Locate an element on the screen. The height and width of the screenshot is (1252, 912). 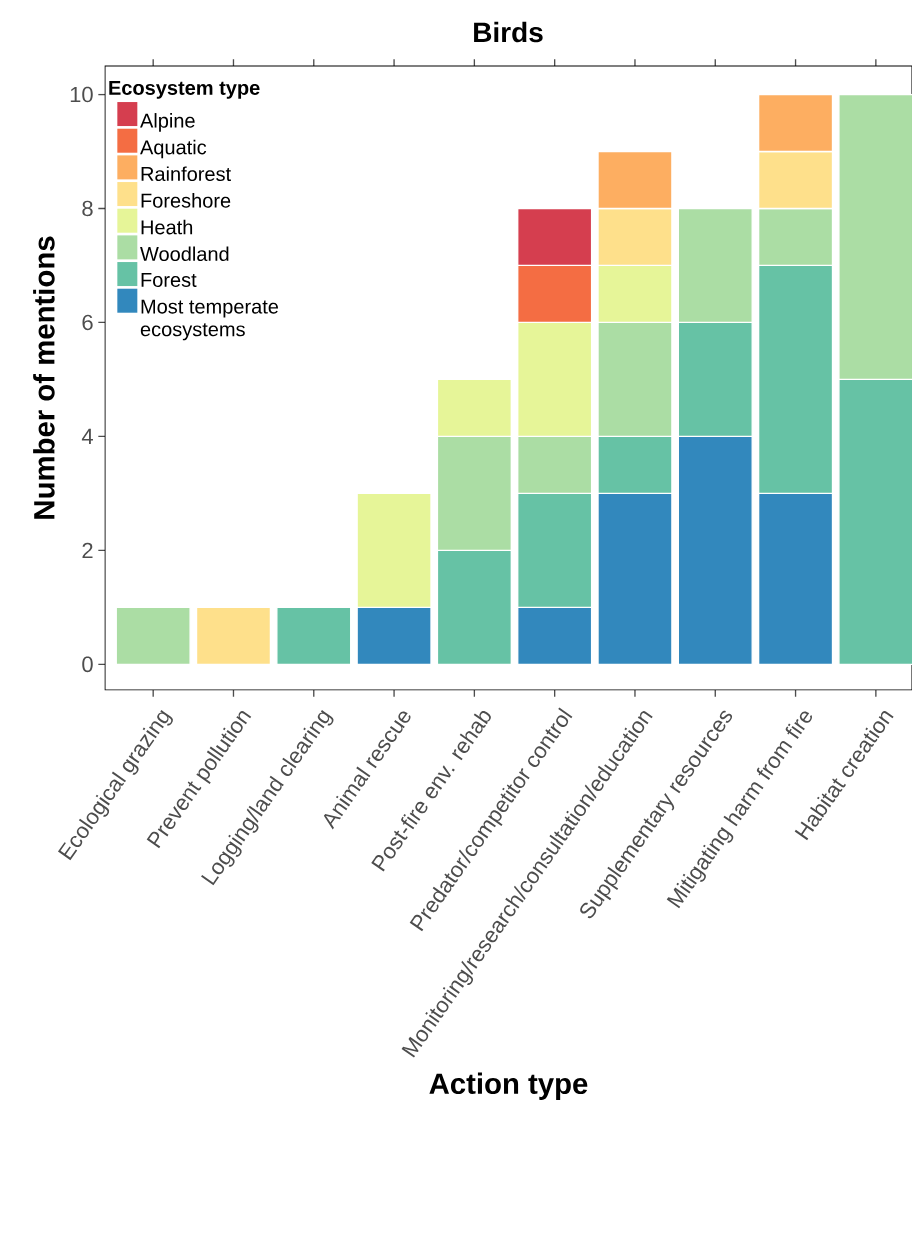
legend-label: Rainforest is located at coordinates (186, 174).